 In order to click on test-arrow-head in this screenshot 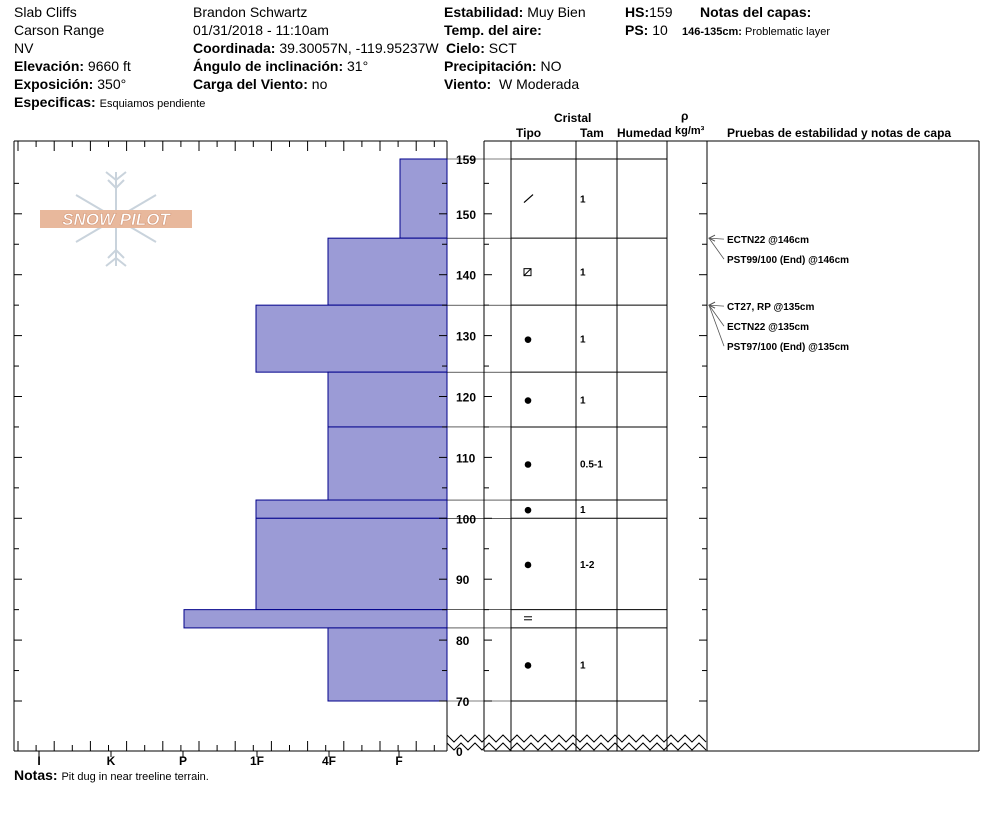, I will do `click(712, 305)`.